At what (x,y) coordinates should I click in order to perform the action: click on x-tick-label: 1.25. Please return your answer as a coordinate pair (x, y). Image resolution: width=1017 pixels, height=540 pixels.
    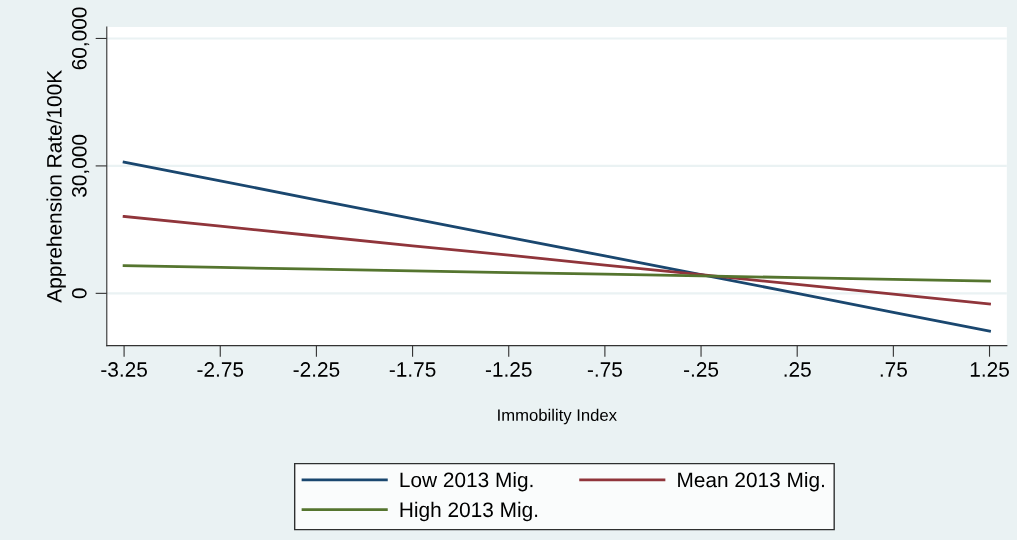
    Looking at the image, I should click on (989, 369).